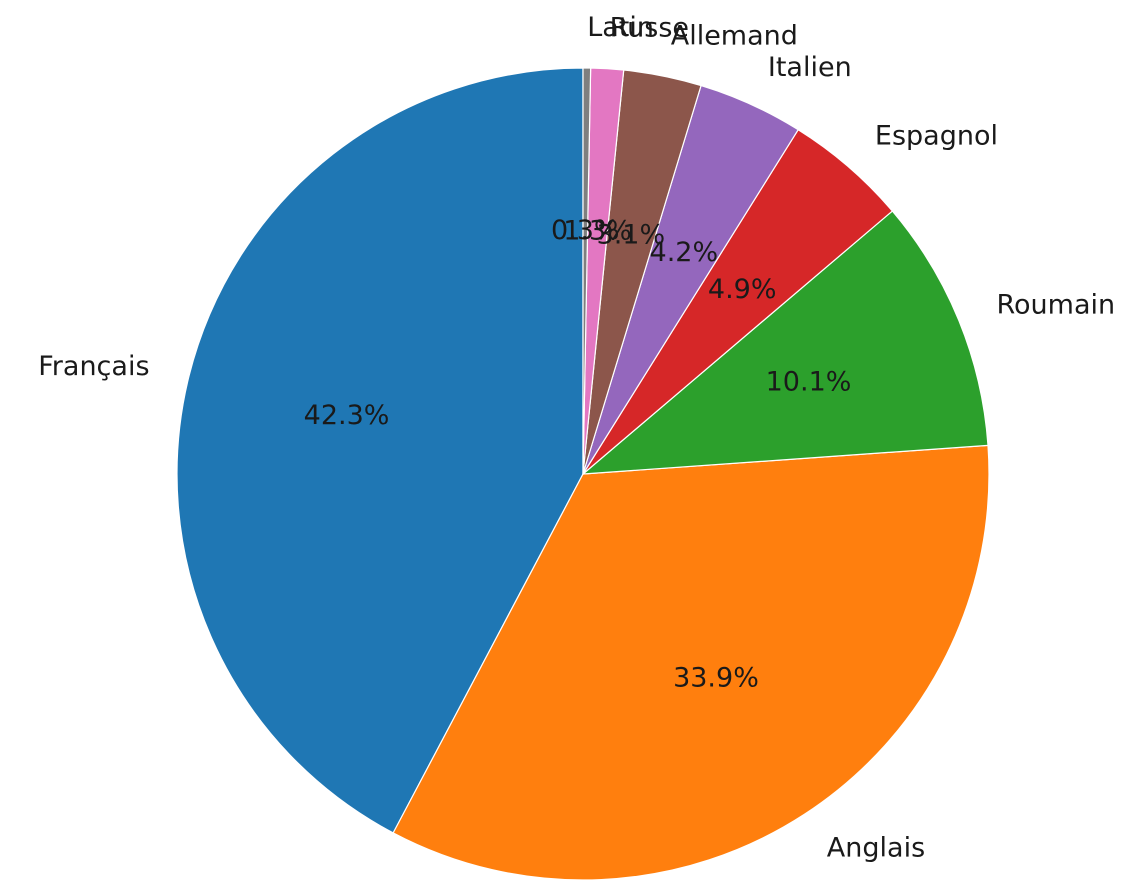 This screenshot has height=884, width=1134. Describe the element at coordinates (936, 136) in the screenshot. I see `category-label-espagnol: Espagnol` at that location.